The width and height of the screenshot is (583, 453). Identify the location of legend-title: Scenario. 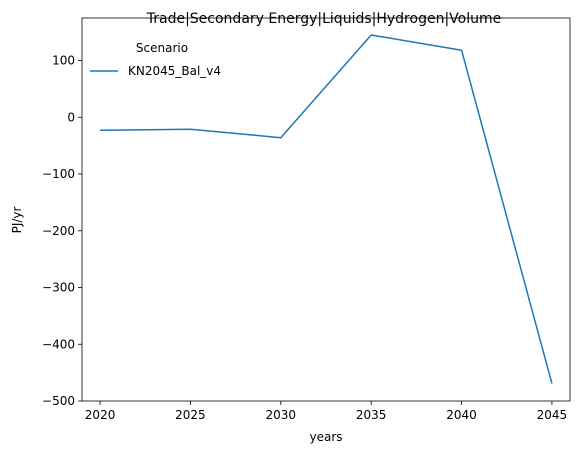
(162, 48).